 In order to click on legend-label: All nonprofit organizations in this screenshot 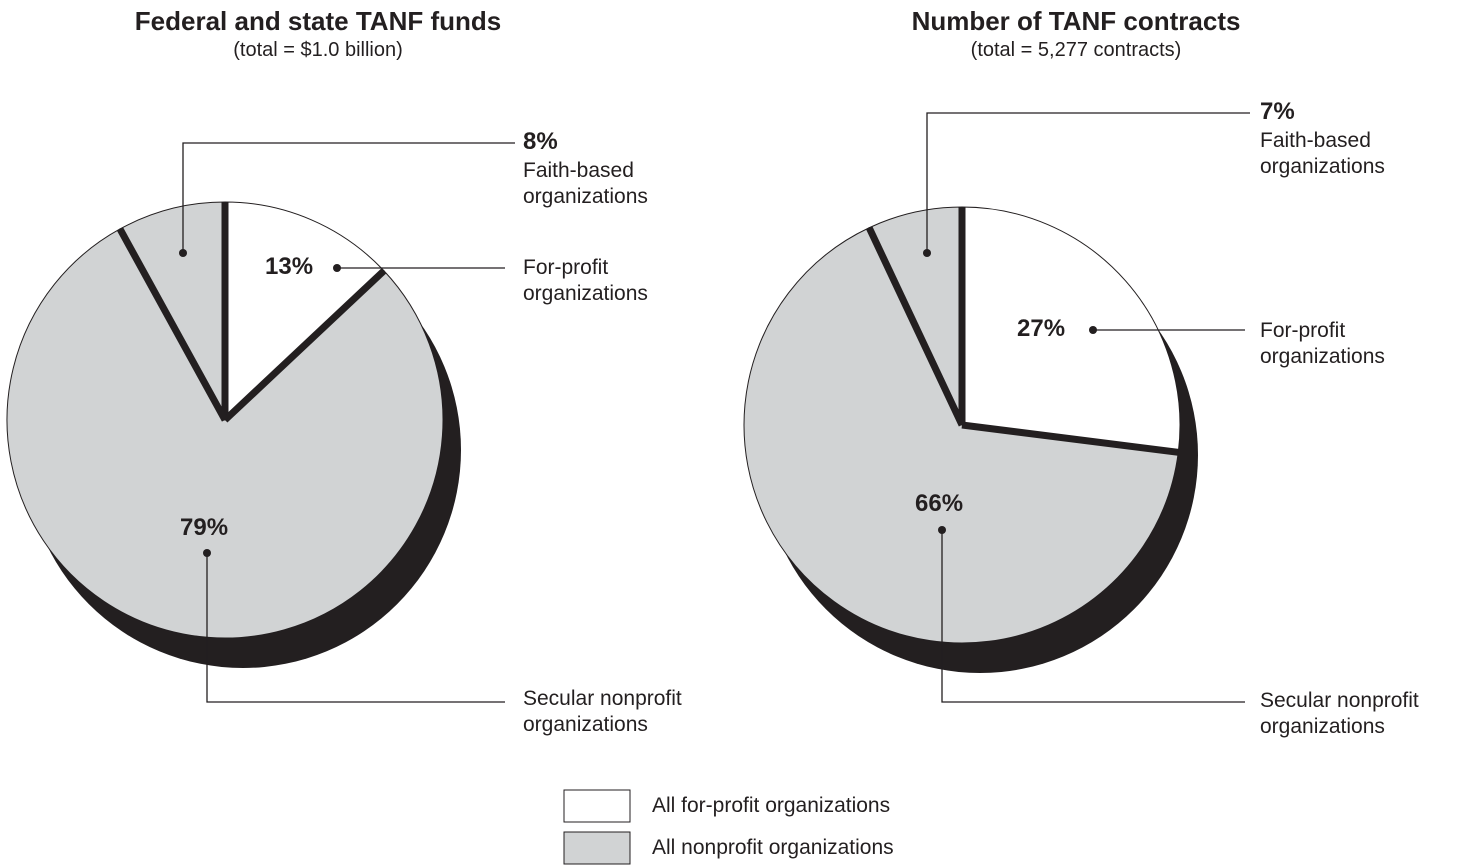, I will do `click(773, 847)`.